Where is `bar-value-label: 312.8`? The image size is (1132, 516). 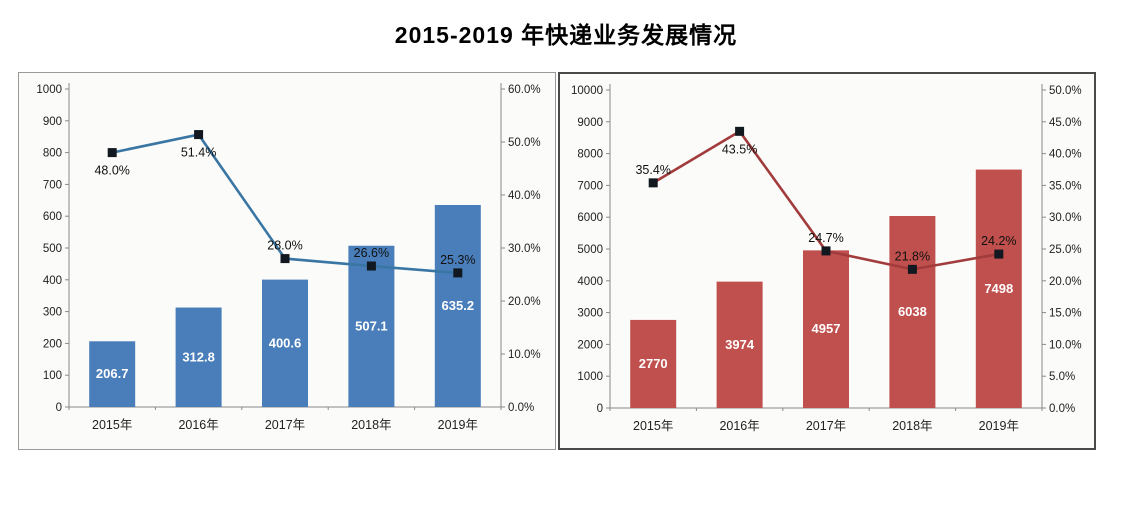 bar-value-label: 312.8 is located at coordinates (198, 356).